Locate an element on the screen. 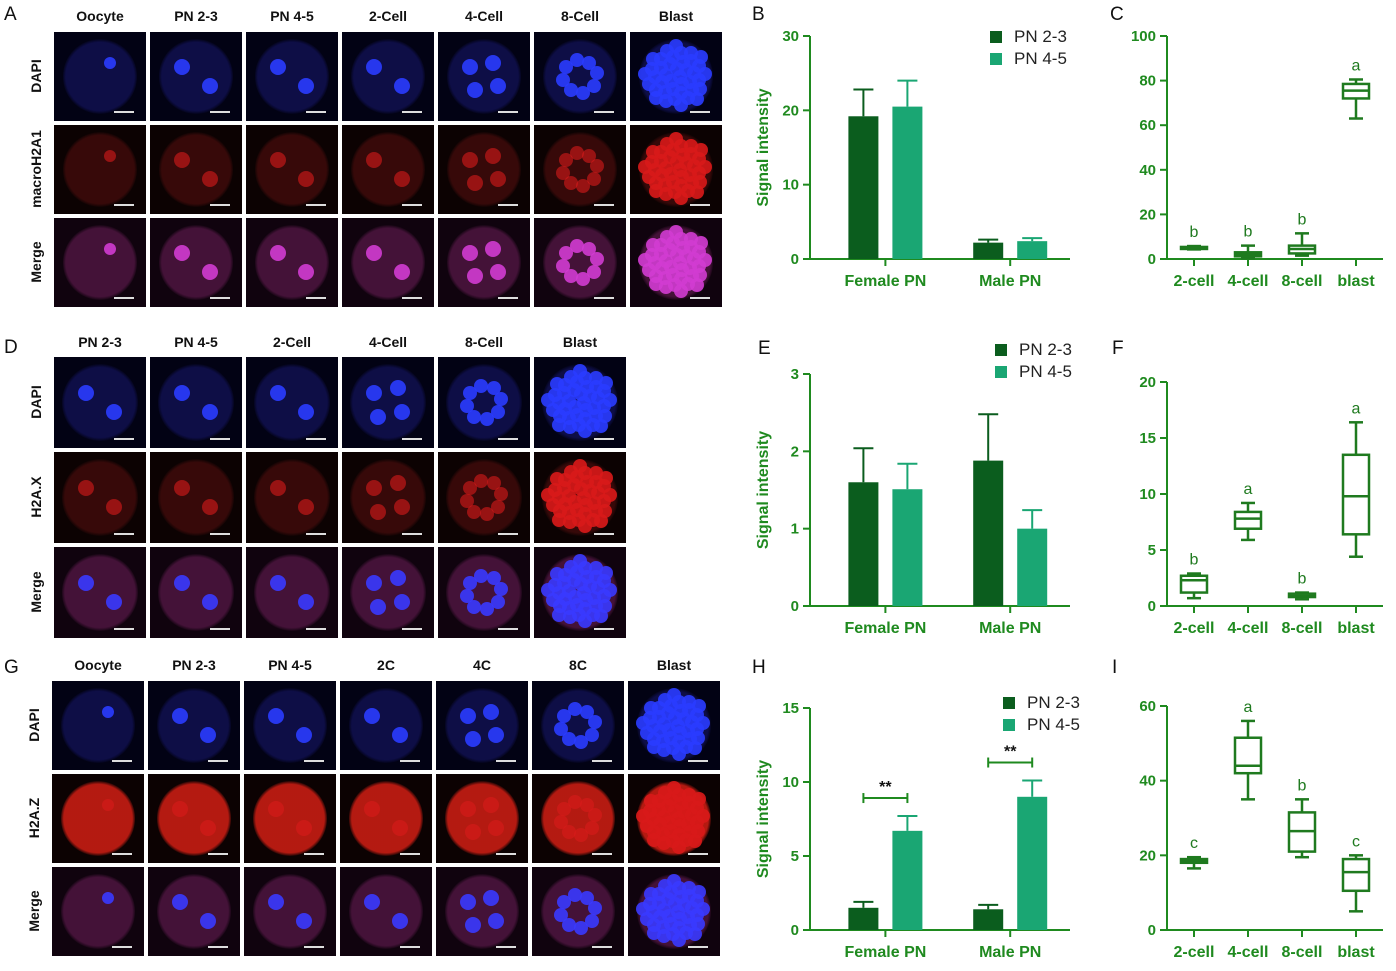 The height and width of the screenshot is (971, 1396). legend-swatch is located at coordinates (1009, 703).